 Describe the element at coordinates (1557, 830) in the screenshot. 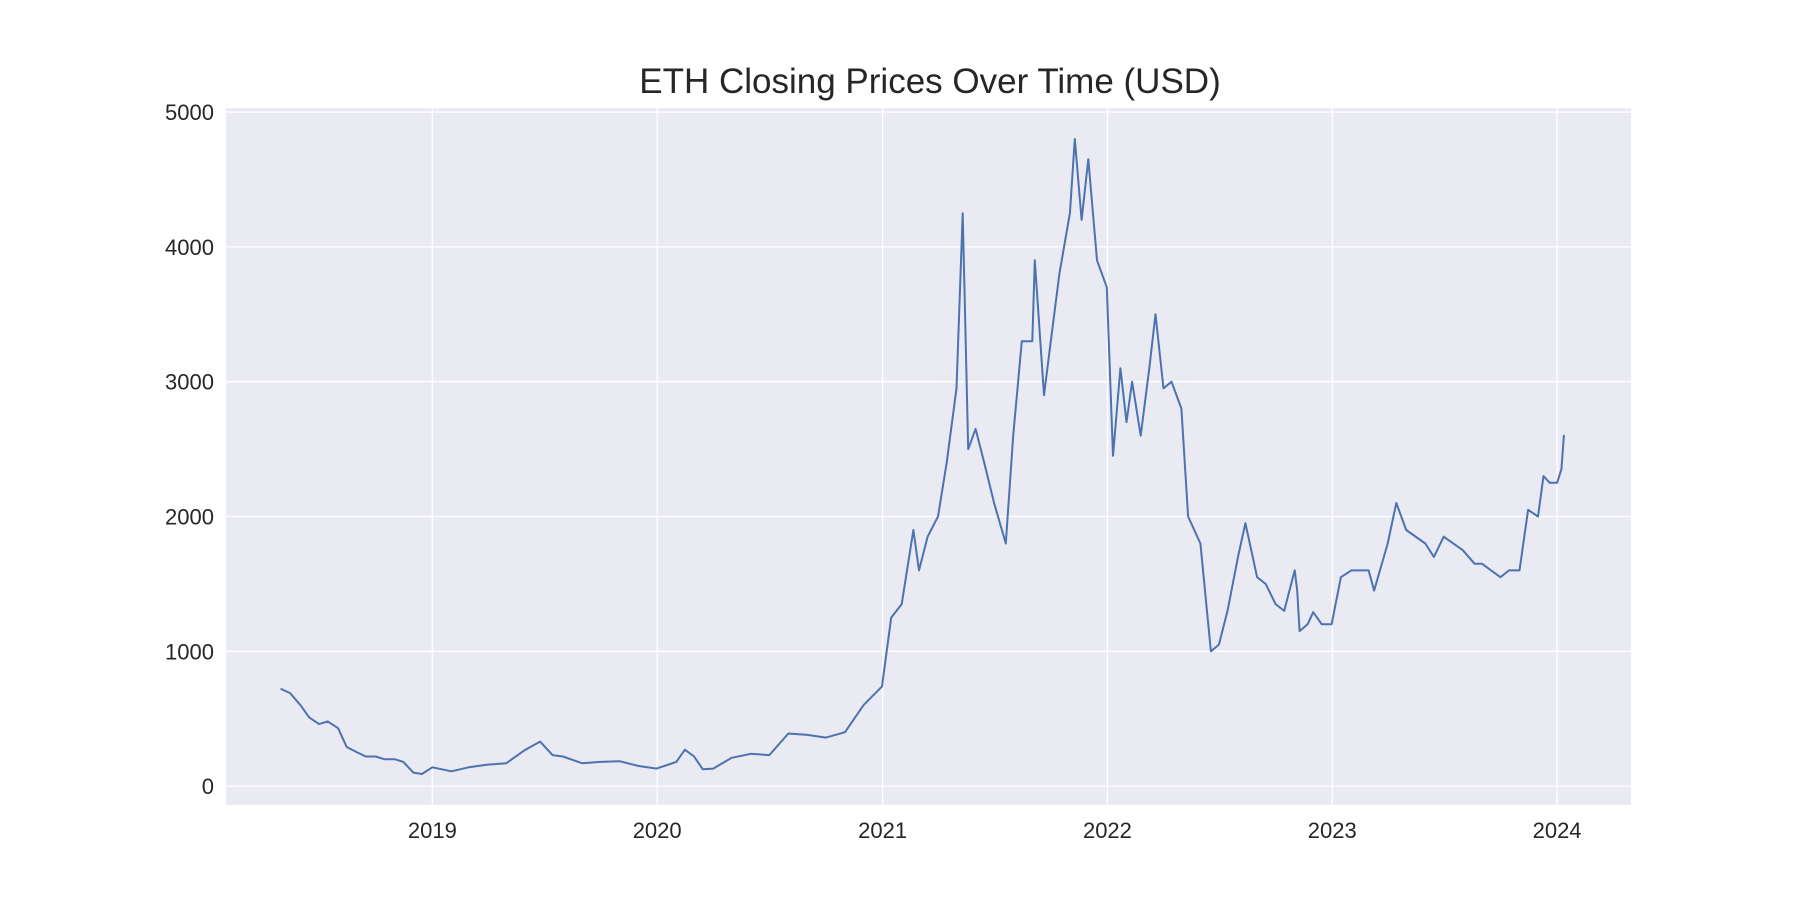

I see `x-tick-label: 2024` at that location.